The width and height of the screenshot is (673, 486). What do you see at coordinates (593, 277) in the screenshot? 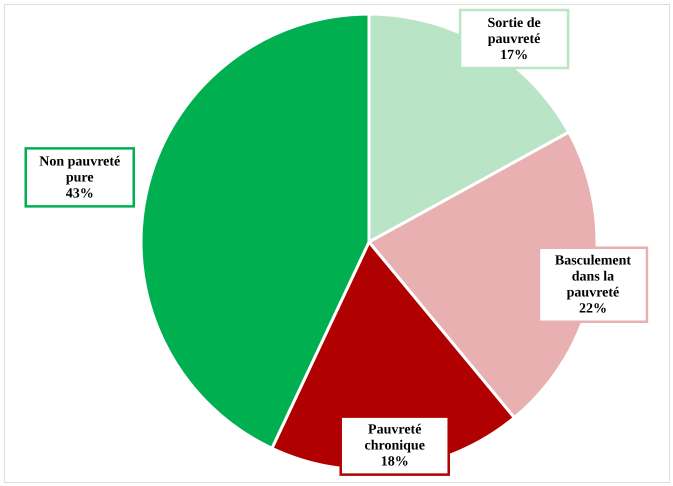
I see `slice-label: Basculement dans la pauvreté` at bounding box center [593, 277].